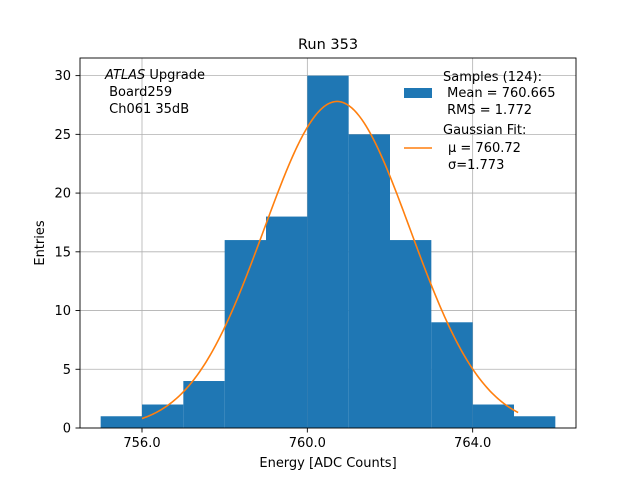  I want to click on y-tick-label: 30, so click(62, 76).